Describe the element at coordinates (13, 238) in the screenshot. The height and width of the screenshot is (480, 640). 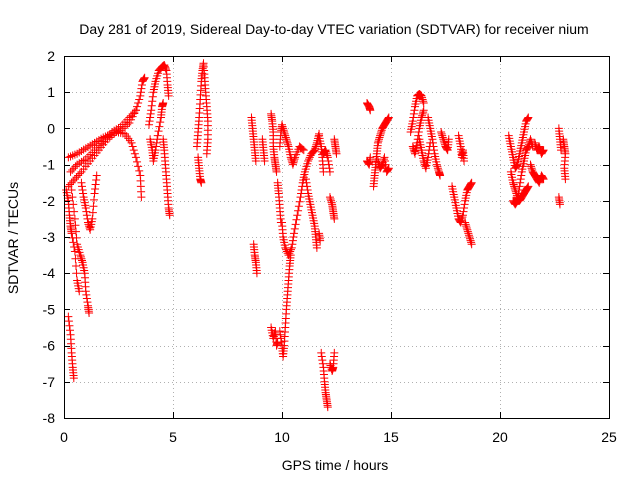
I see `y-axis-label: SDTVAR / TECUs` at that location.